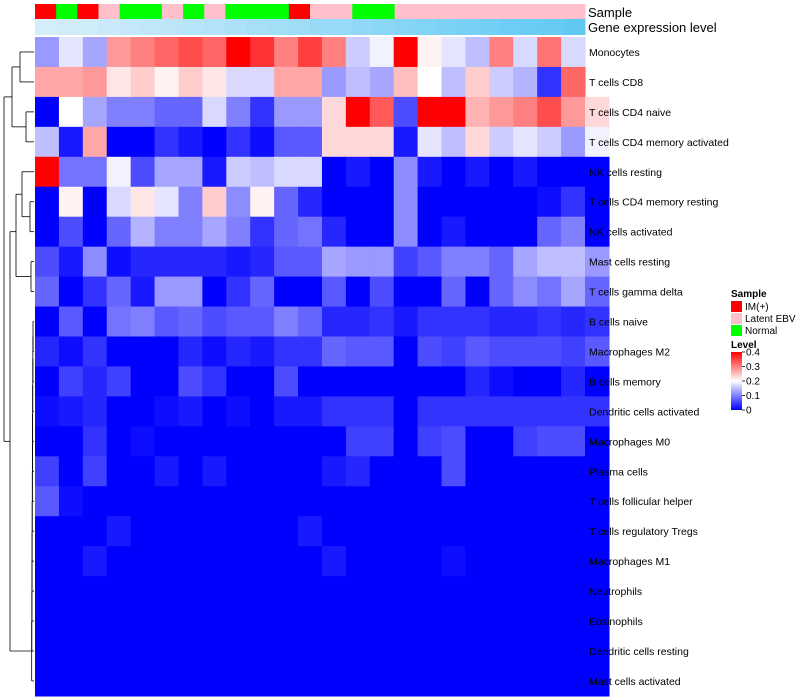 The height and width of the screenshot is (700, 800). What do you see at coordinates (629, 263) in the screenshot?
I see `row-label: Mast cells resting` at bounding box center [629, 263].